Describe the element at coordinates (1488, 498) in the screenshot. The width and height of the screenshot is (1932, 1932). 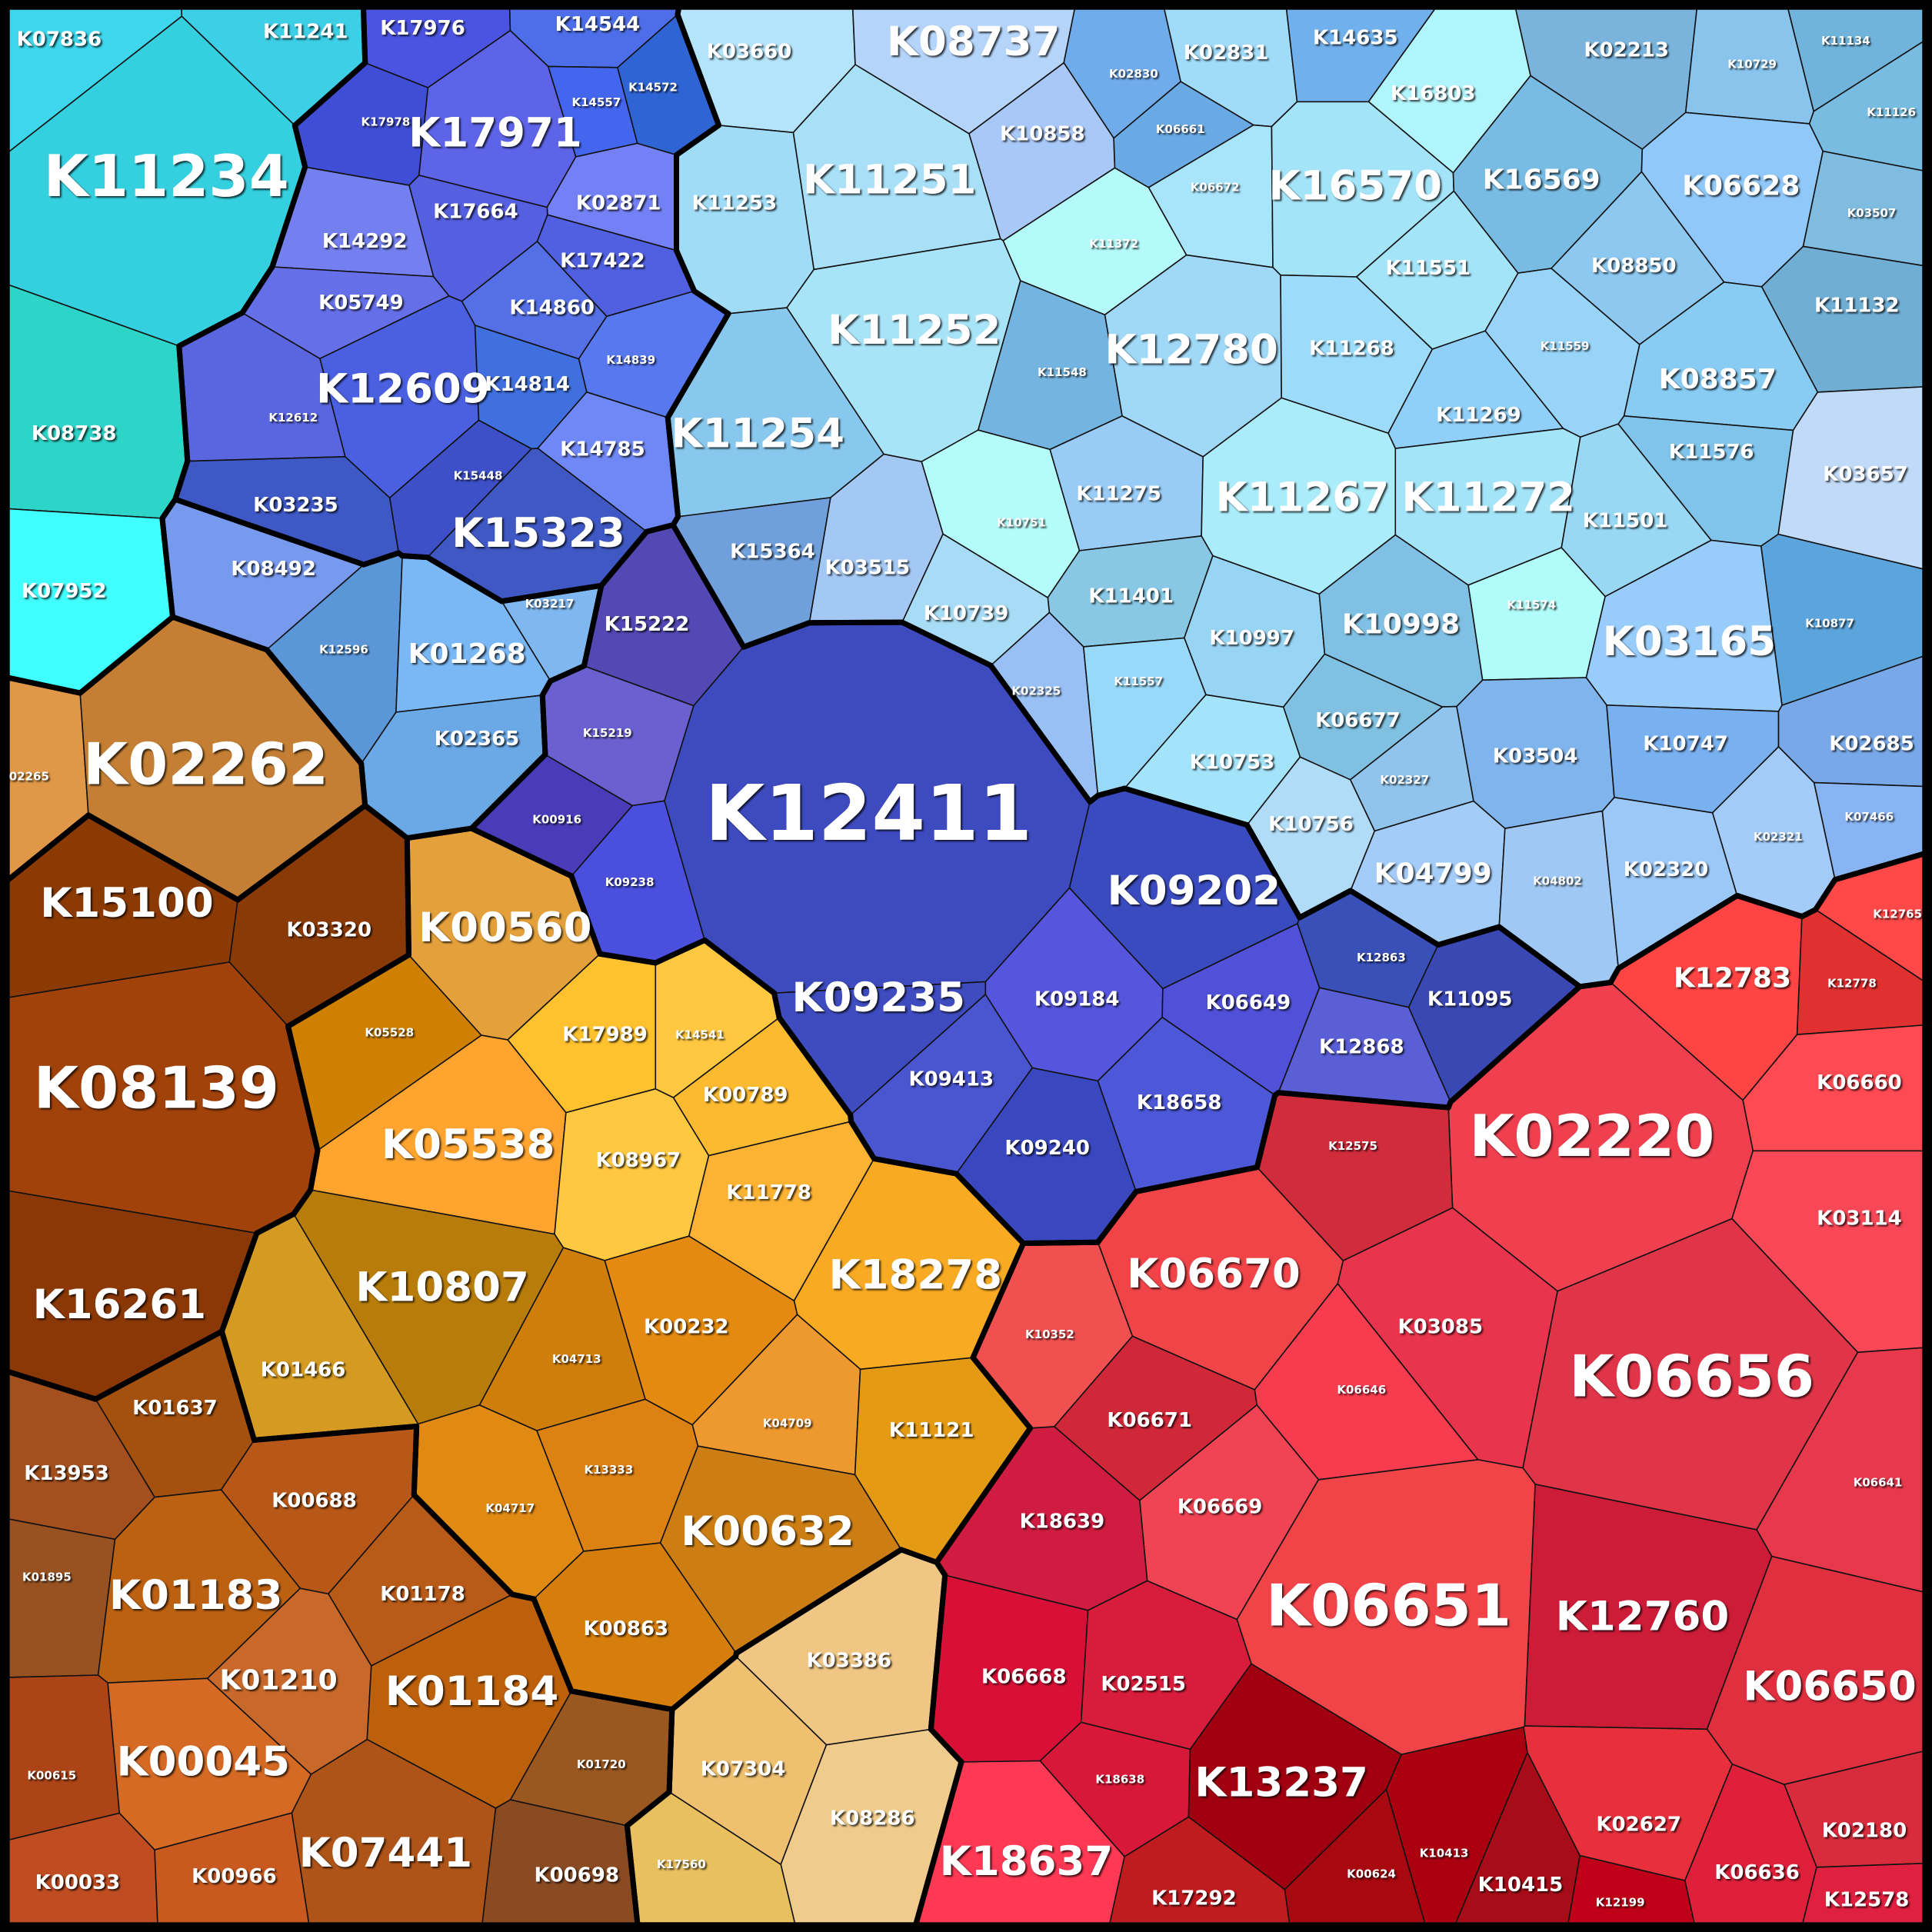
I see `cell-label: K11272` at that location.